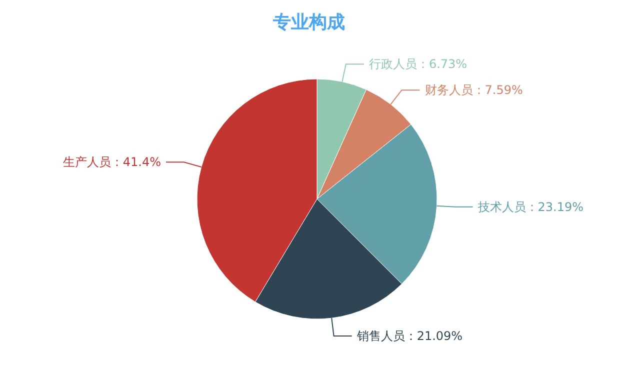 Image resolution: width=618 pixels, height=382 pixels. What do you see at coordinates (112, 162) in the screenshot?
I see `slice-label: 生产人员：41.4%` at bounding box center [112, 162].